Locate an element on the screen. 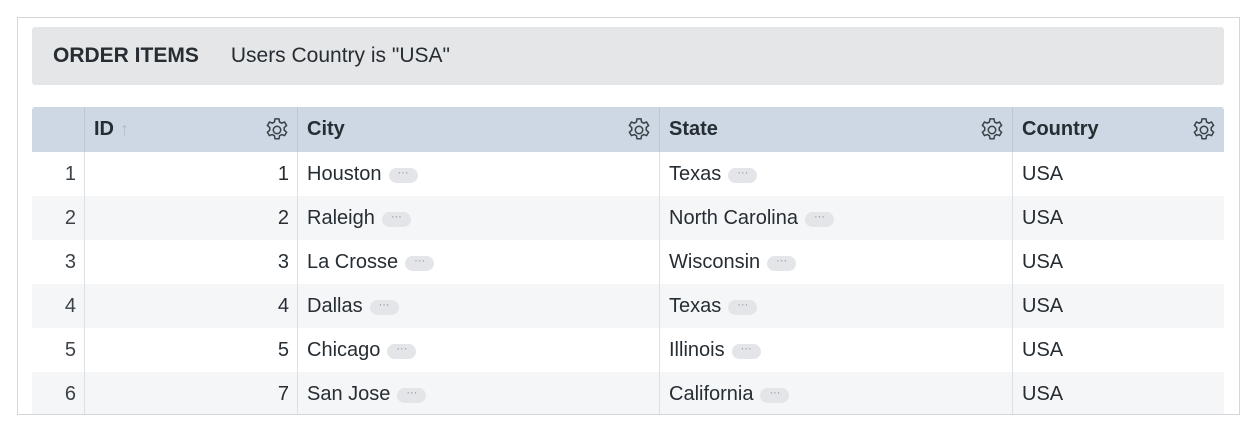 The image size is (1256, 432). cell-state: California ··· is located at coordinates (835, 393).